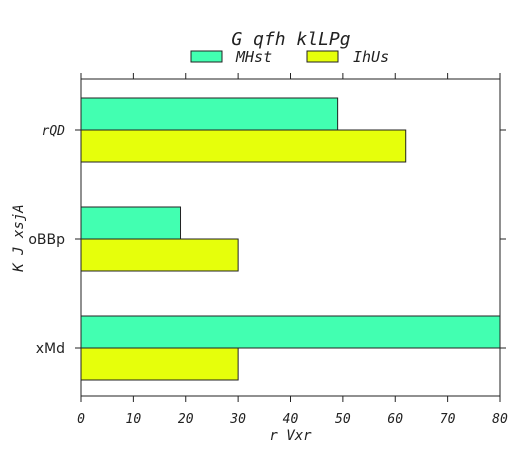 The width and height of the screenshot is (520, 455). What do you see at coordinates (371, 57) in the screenshot?
I see `legend-label-IhUs: IhUs` at bounding box center [371, 57].